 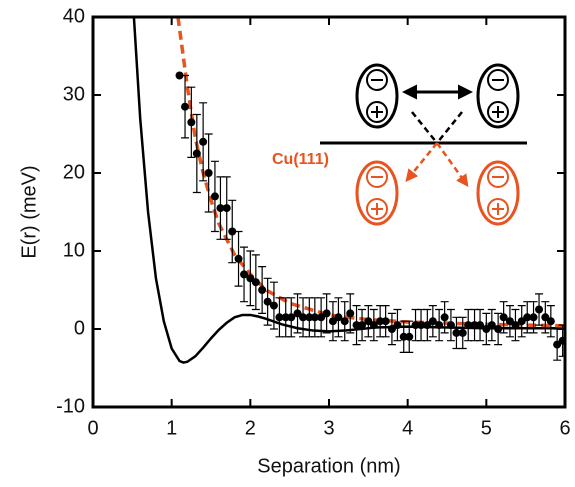 What do you see at coordinates (79, 328) in the screenshot?
I see `y-tick-label: 0` at bounding box center [79, 328].